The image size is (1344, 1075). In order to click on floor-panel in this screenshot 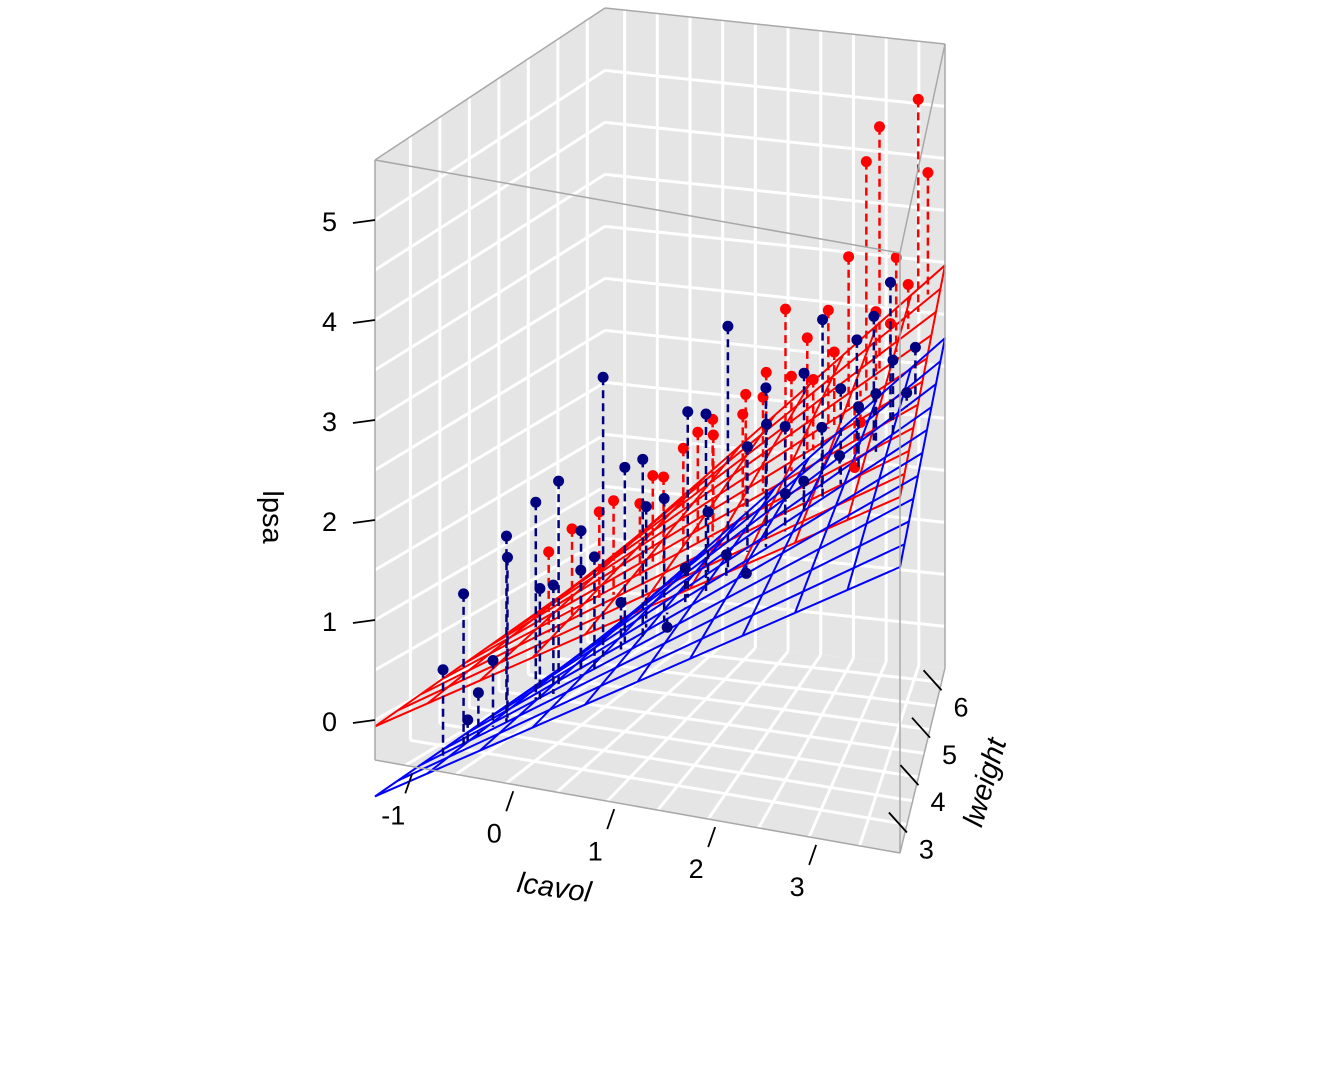, I will do `click(660, 742)`.